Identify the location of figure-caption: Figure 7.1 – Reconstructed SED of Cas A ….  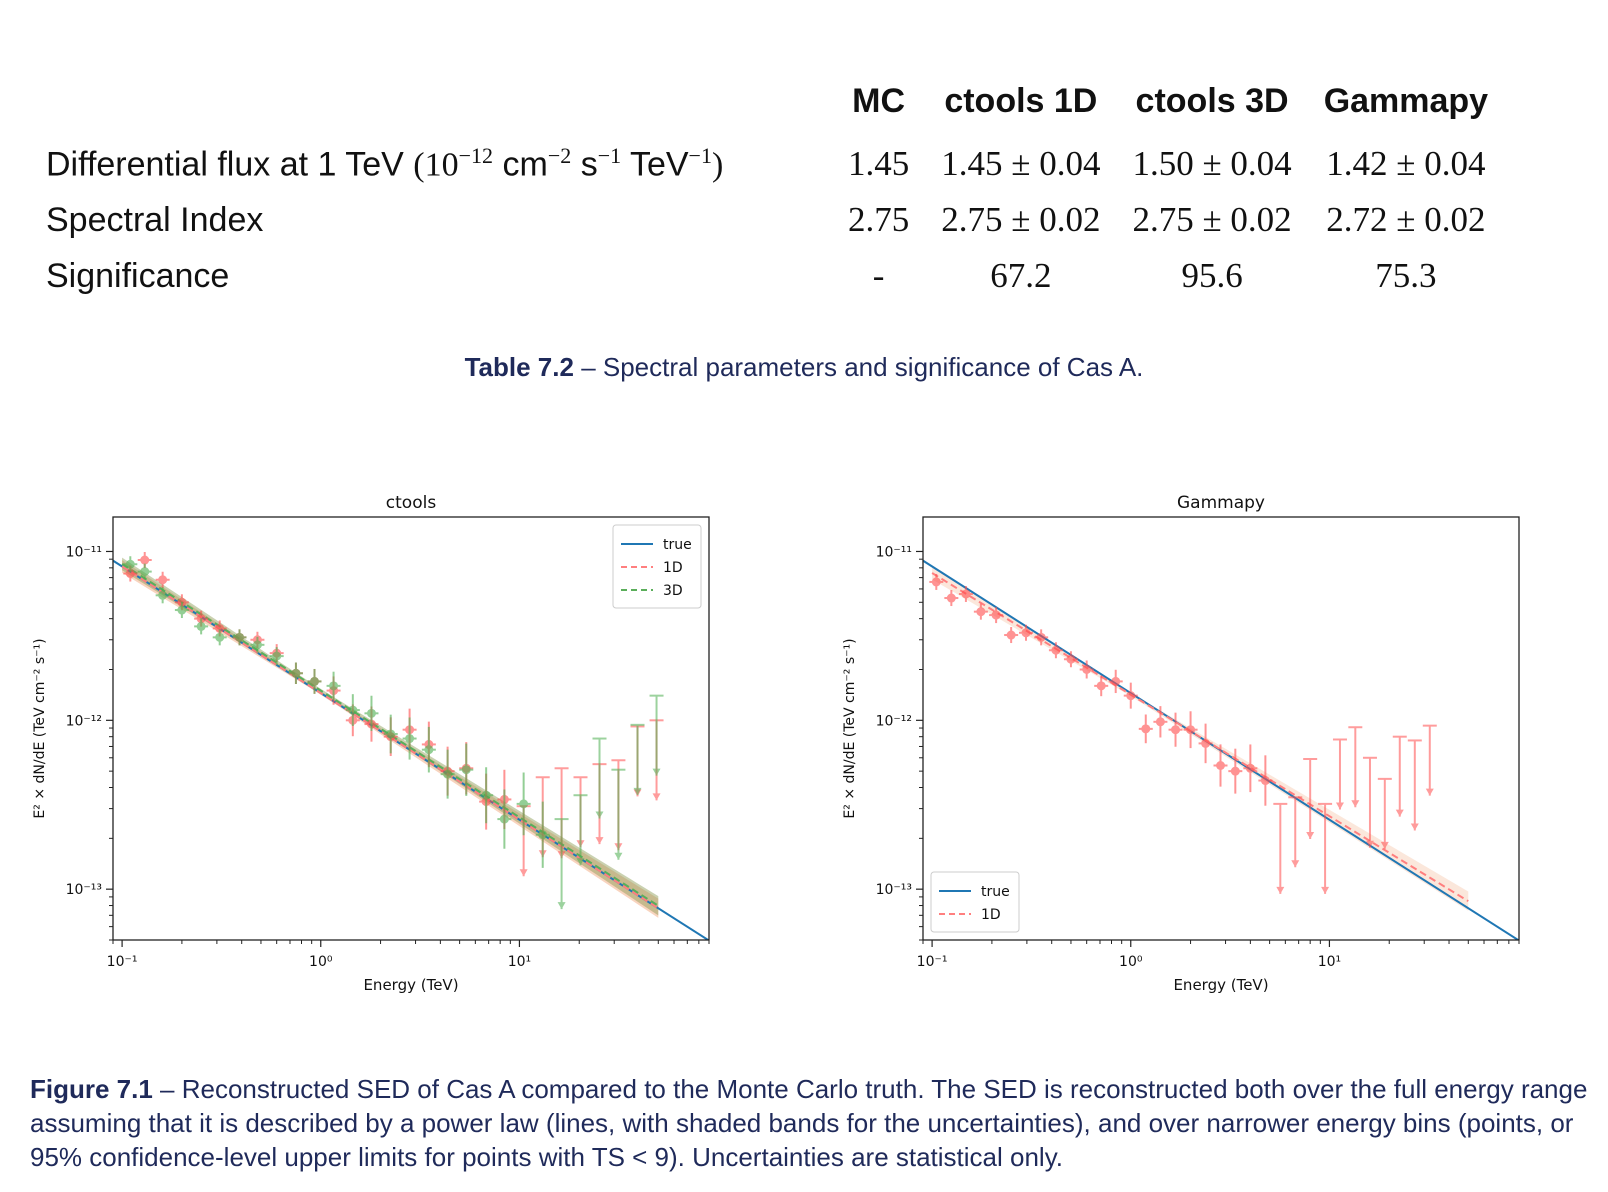
(810, 1123).